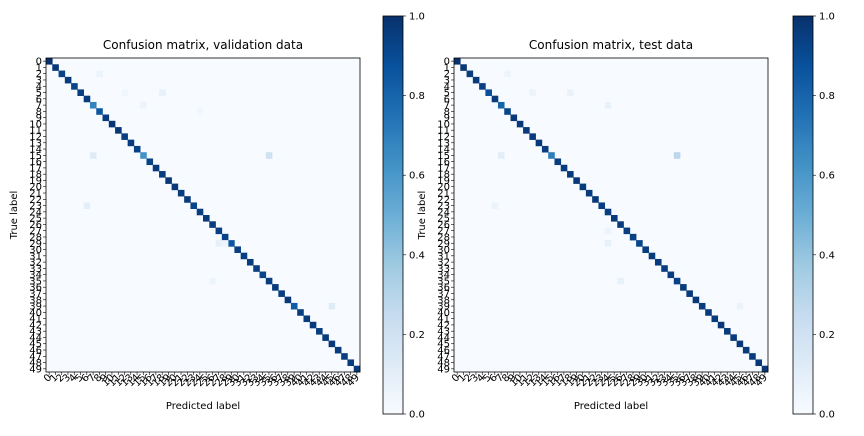 The width and height of the screenshot is (864, 436). I want to click on y-tick-label: 24, so click(35, 212).